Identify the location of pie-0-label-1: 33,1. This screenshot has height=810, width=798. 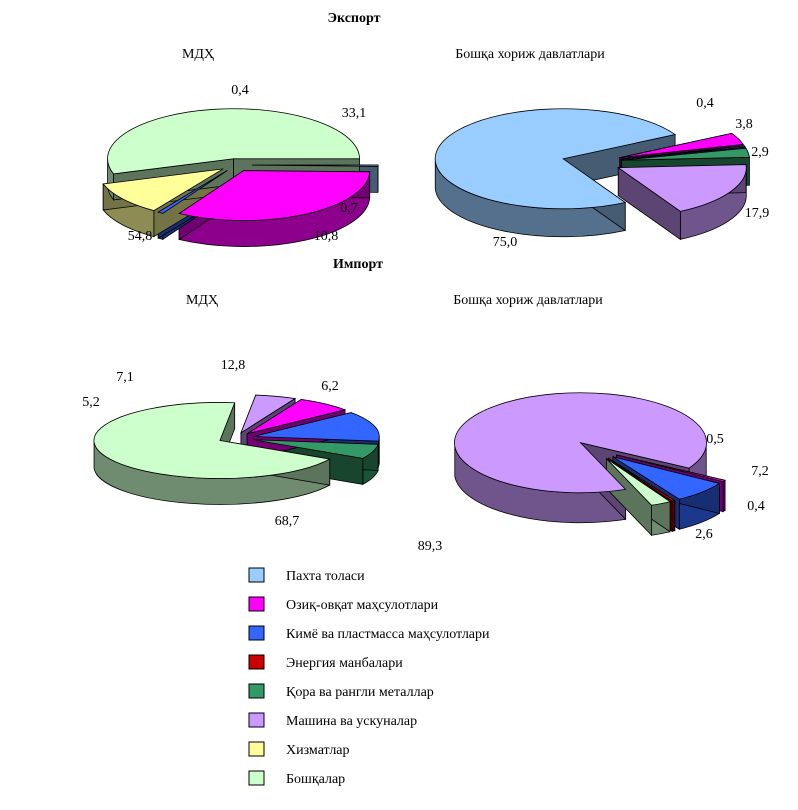
(354, 113).